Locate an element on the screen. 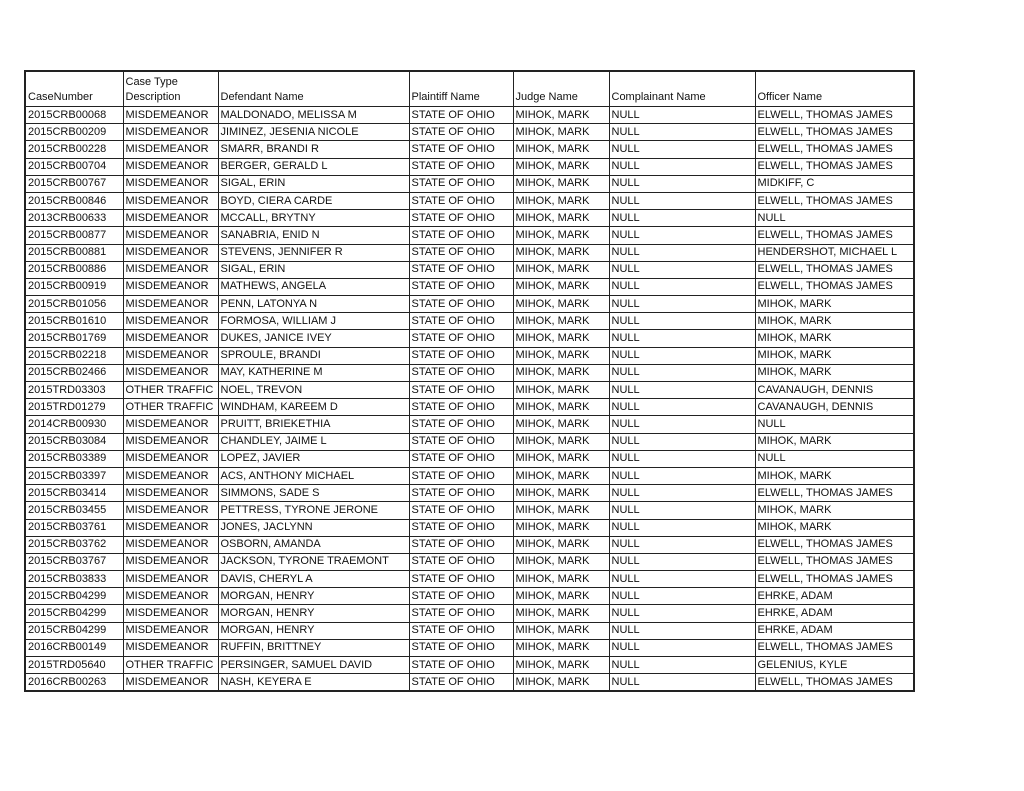 This screenshot has width=1024, height=791. case-number-cell: 2015CRB00919 is located at coordinates (74, 287).